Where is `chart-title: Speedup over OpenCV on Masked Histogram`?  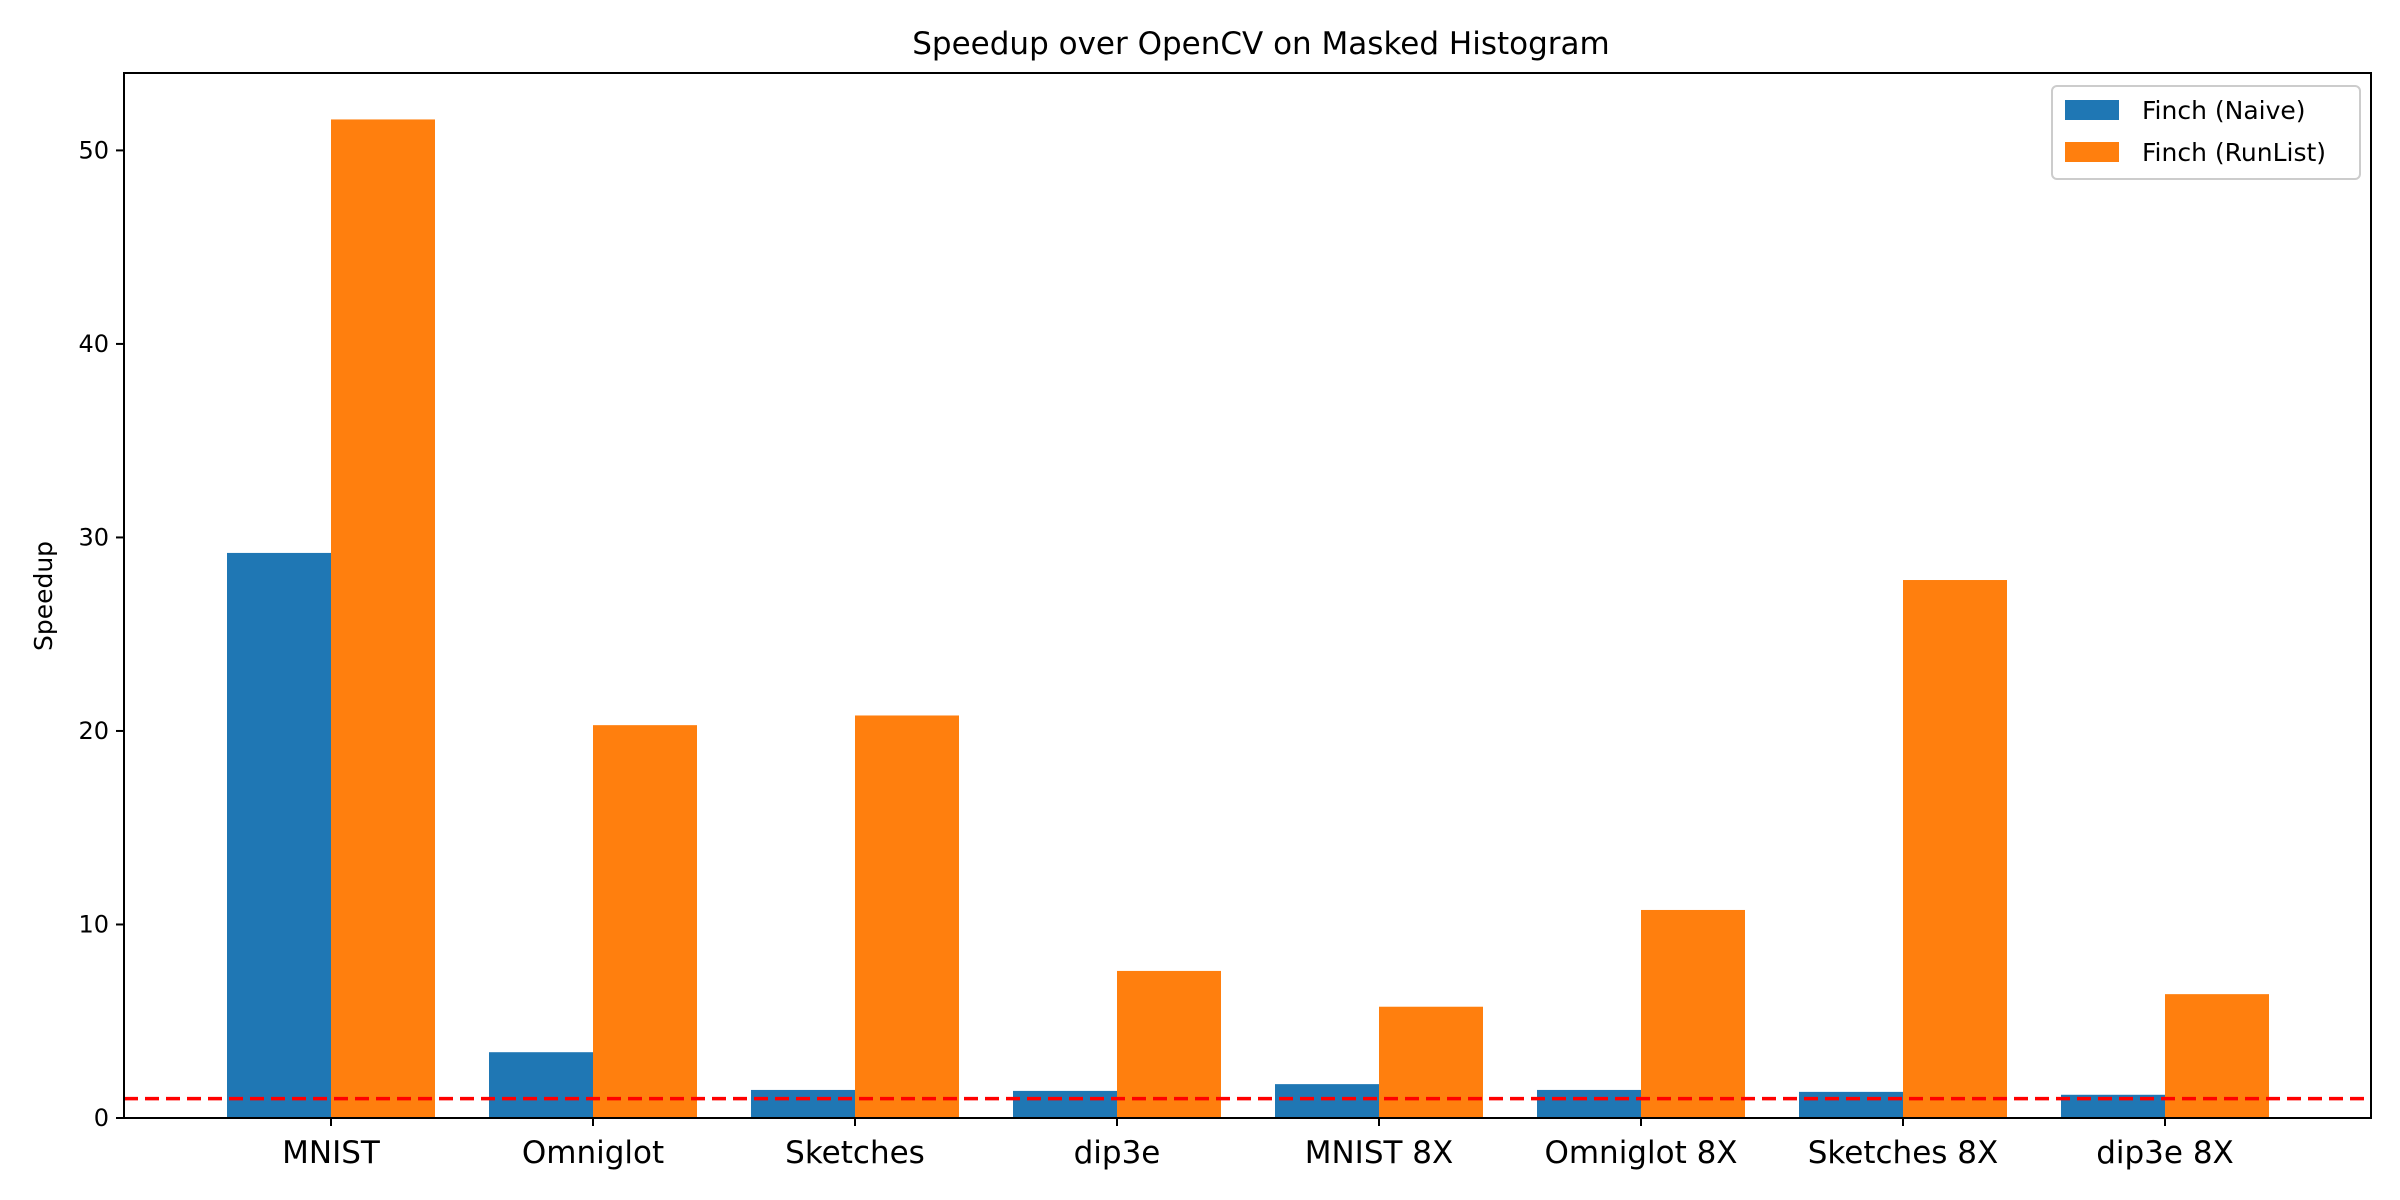 chart-title: Speedup over OpenCV on Masked Histogram is located at coordinates (1260, 44).